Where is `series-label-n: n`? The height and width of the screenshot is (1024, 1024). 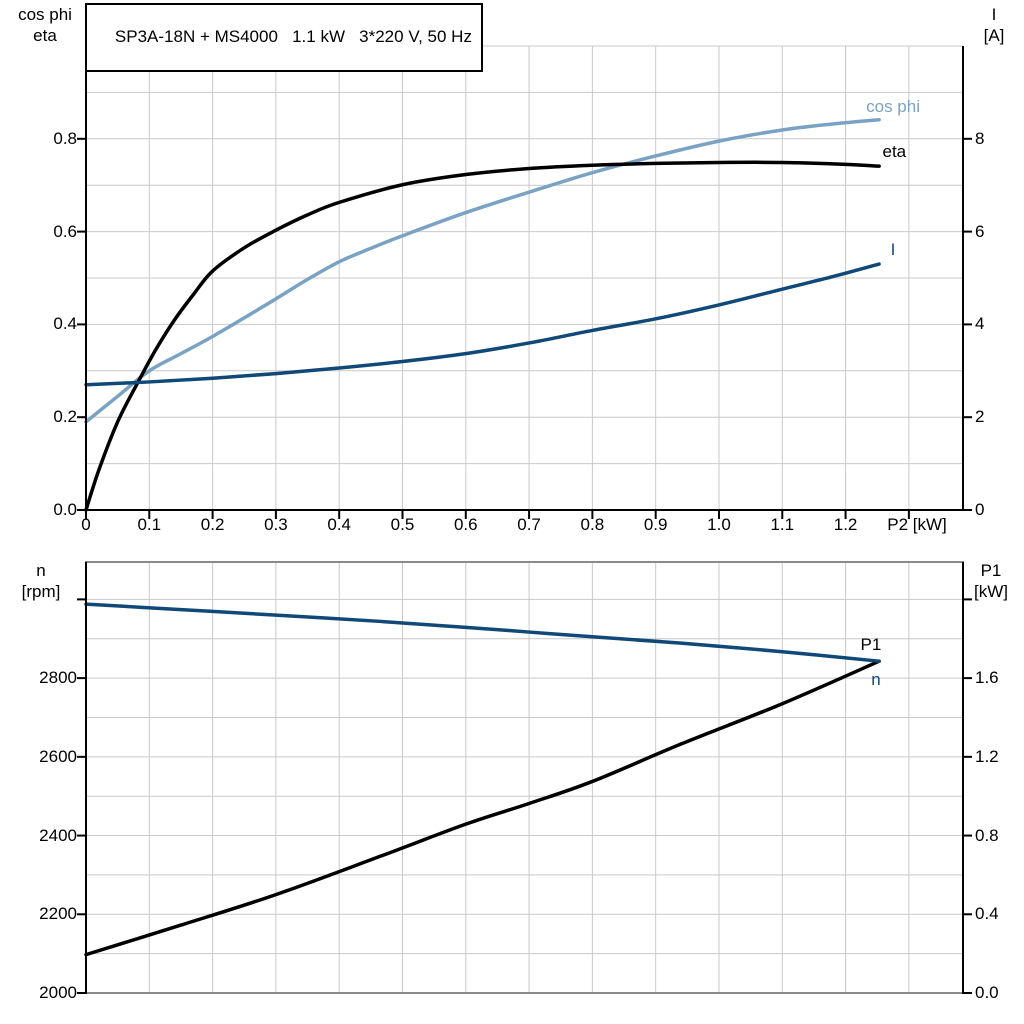
series-label-n: n is located at coordinates (876, 680).